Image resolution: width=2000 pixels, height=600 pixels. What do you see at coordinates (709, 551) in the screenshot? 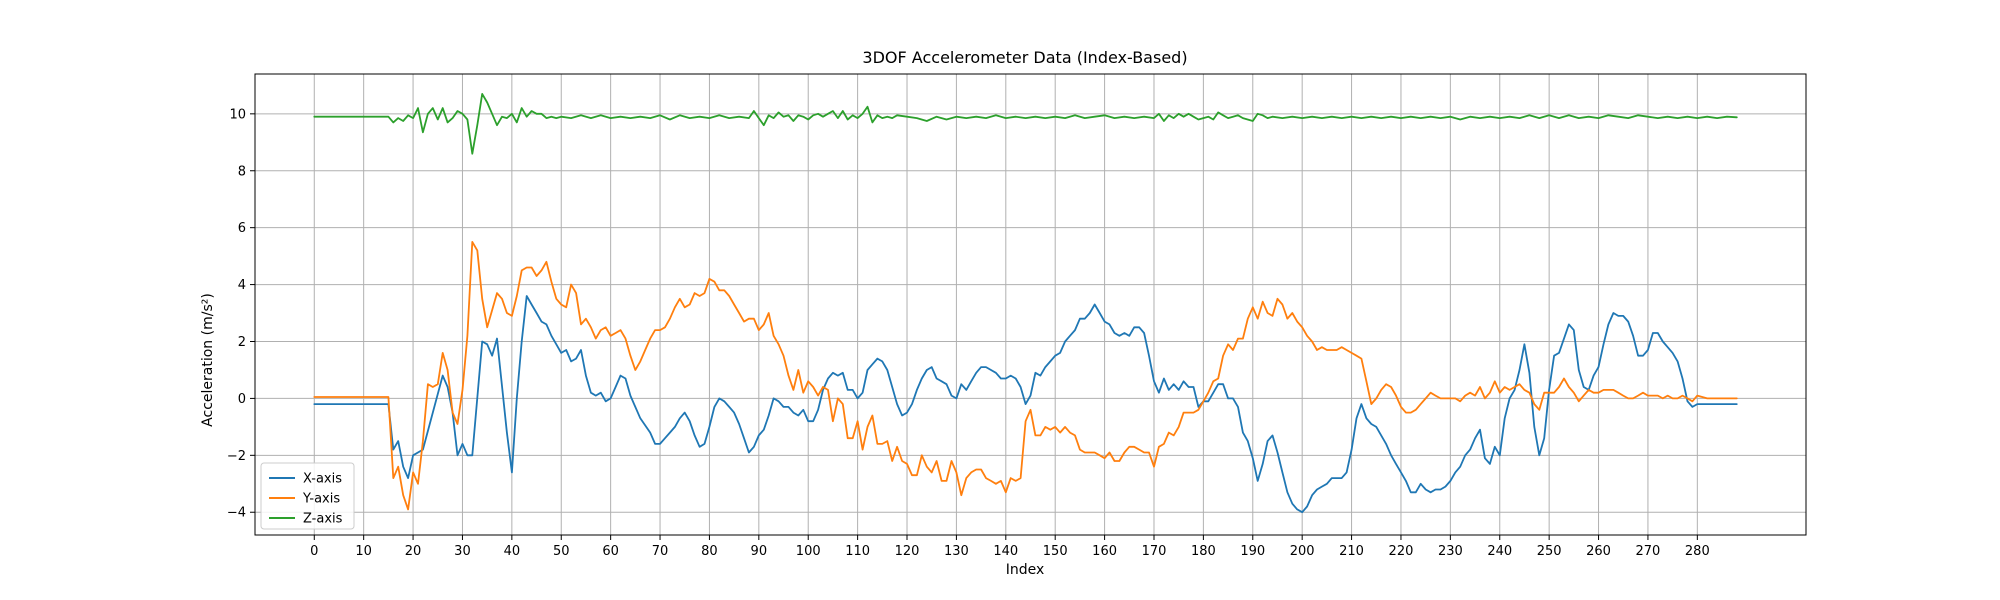
I see `x-tick-label: 80` at bounding box center [709, 551].